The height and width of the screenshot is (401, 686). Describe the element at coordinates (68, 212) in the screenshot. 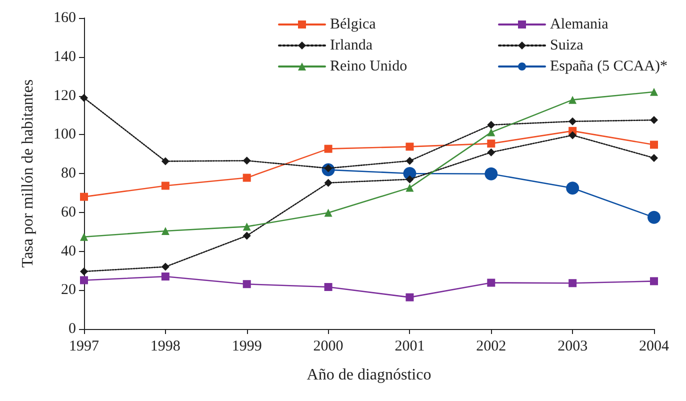

I see `y-tick-label: 60` at that location.